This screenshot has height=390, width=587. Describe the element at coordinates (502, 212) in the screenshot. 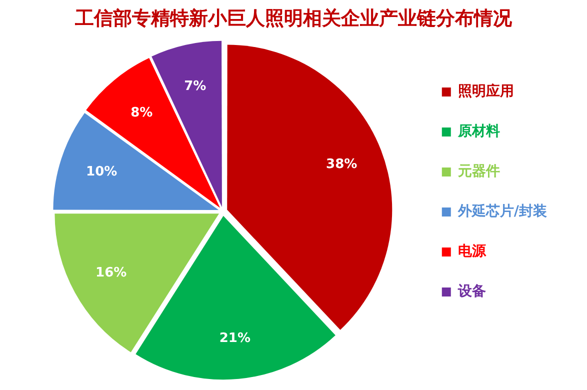

I see `legend-label: 外延芯片/封装` at that location.